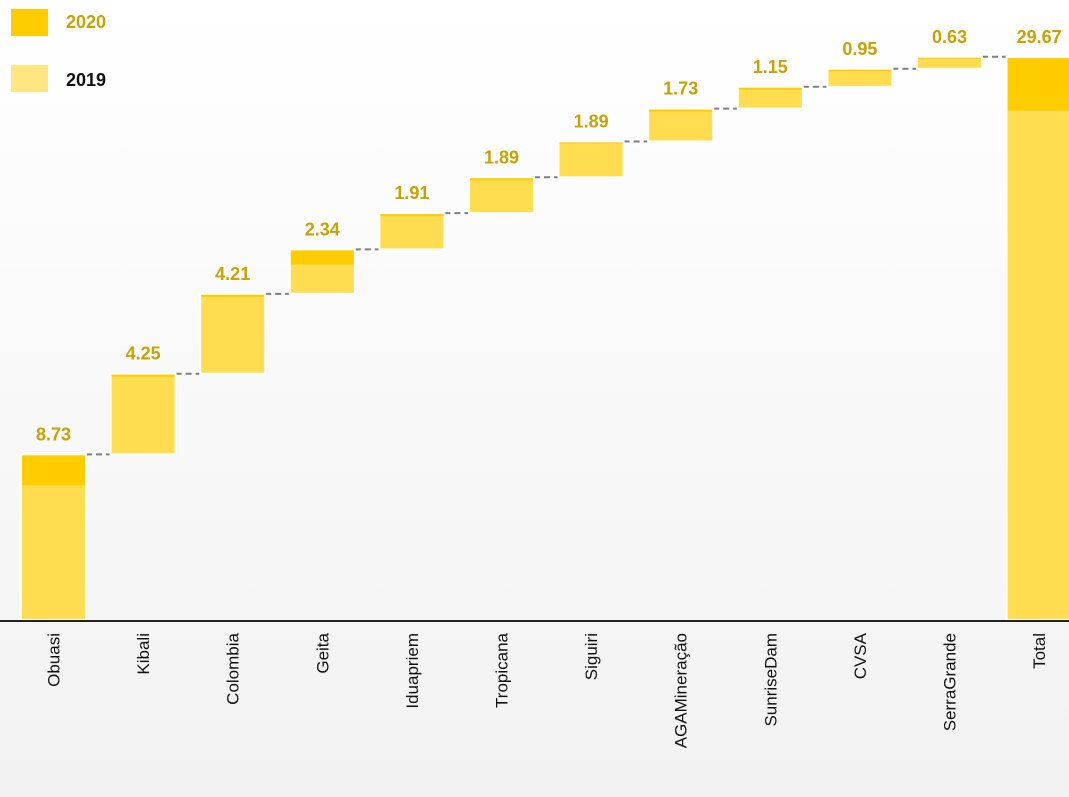  What do you see at coordinates (86, 22) in the screenshot?
I see `legend-label-2020: 2020` at bounding box center [86, 22].